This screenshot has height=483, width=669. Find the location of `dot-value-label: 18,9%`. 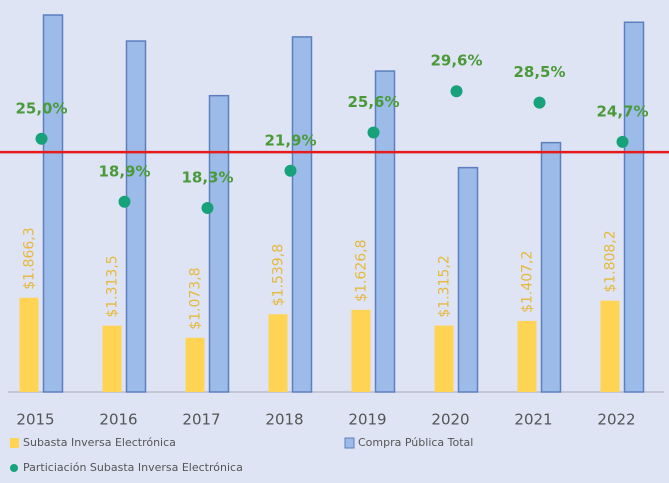

dot-value-label: 18,9% is located at coordinates (124, 171).